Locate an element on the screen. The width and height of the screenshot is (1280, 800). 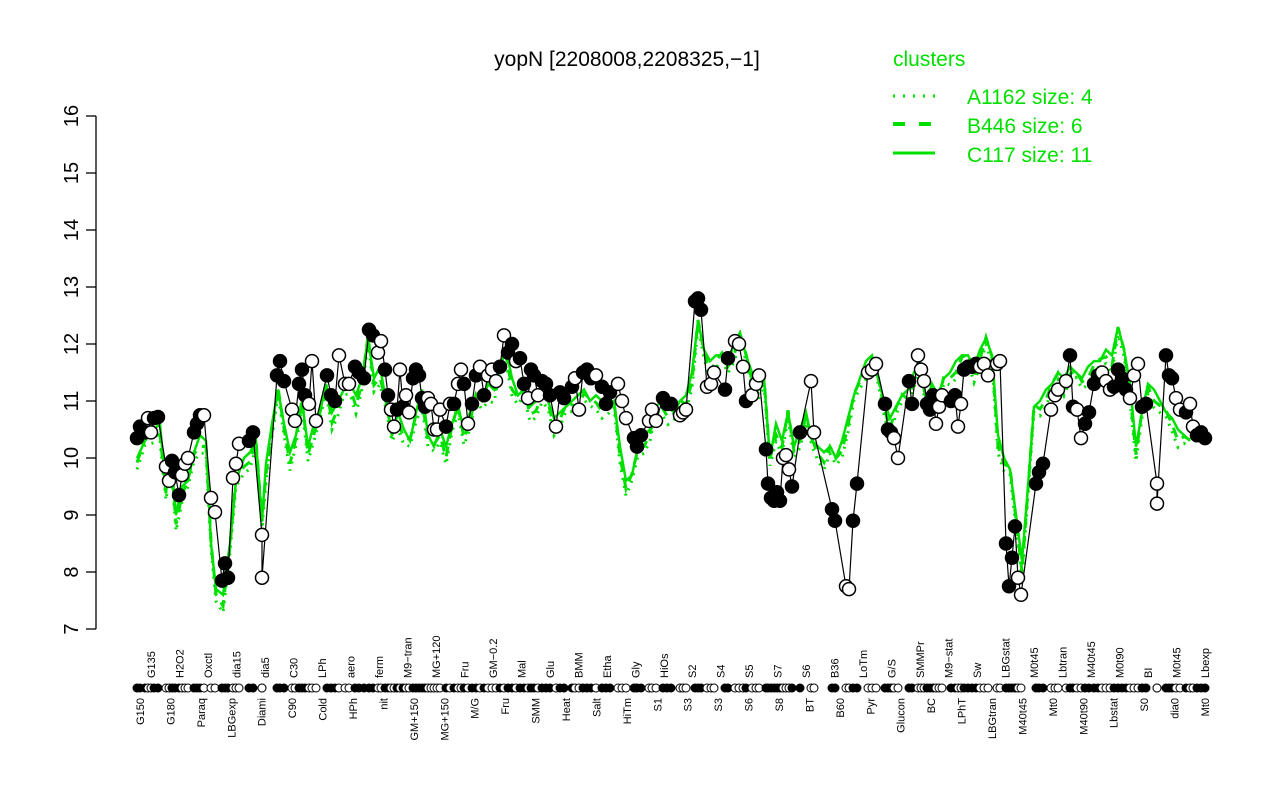
x-tick-label: S4 is located at coordinates (722, 671).